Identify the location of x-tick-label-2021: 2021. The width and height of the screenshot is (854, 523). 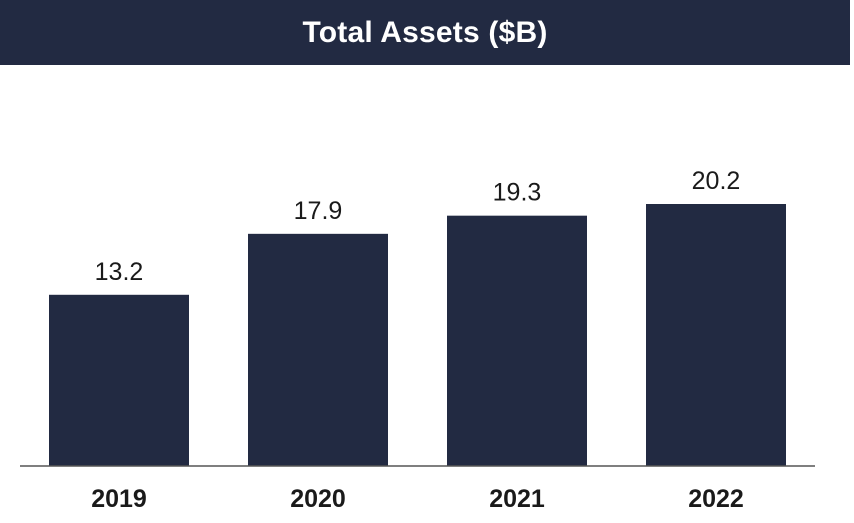
(517, 499).